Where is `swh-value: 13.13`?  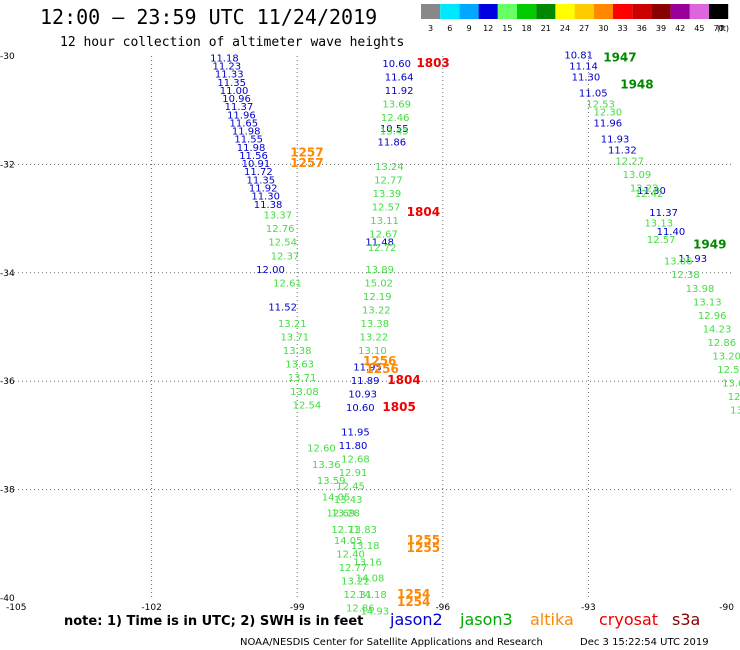
swh-value: 13.13 is located at coordinates (658, 224).